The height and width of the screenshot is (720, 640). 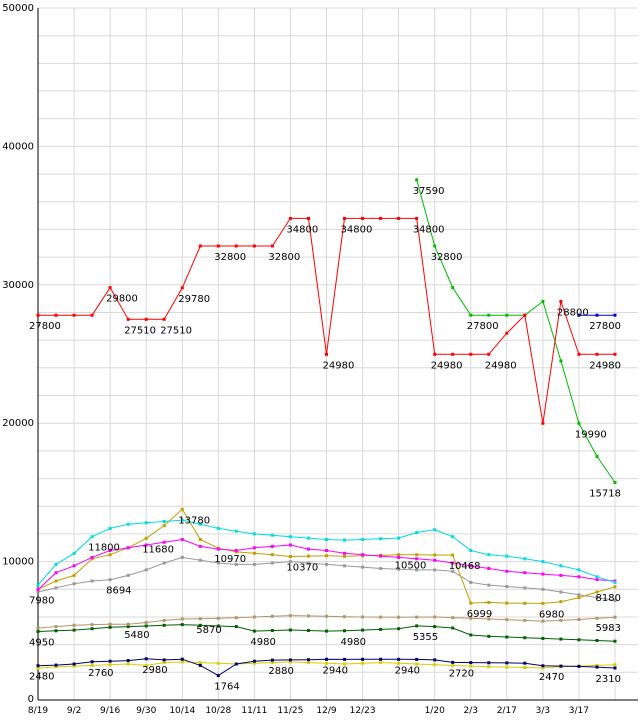 I want to click on series-yellow, so click(x=326, y=665).